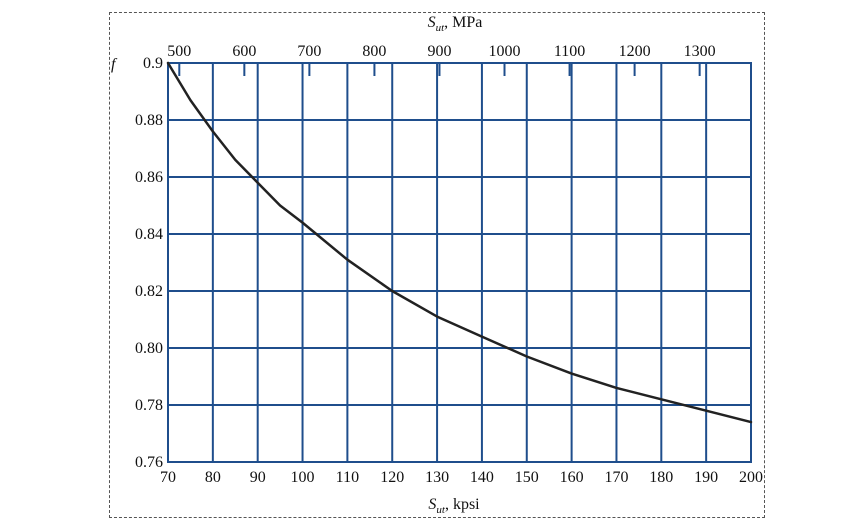 The height and width of the screenshot is (530, 851). I want to click on y-tick-label-0.9: 0.9, so click(153, 63).